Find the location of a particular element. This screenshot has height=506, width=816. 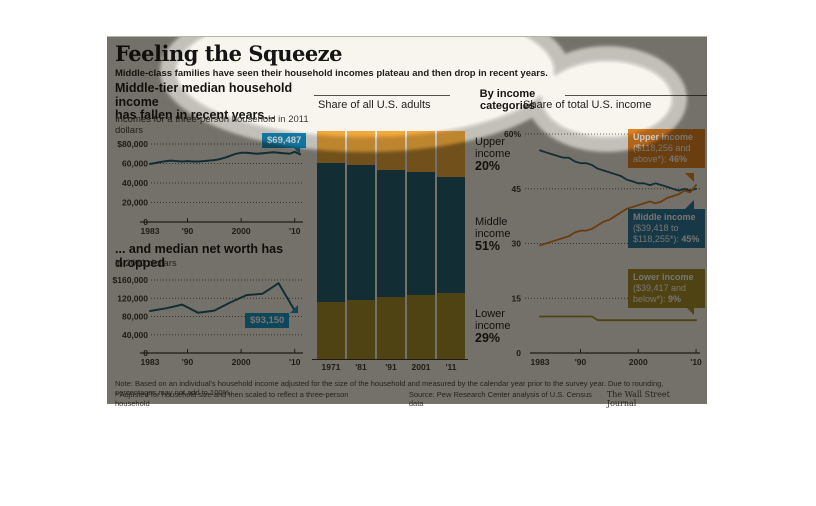

svg-text: $160,000 is located at coordinates (131, 280).